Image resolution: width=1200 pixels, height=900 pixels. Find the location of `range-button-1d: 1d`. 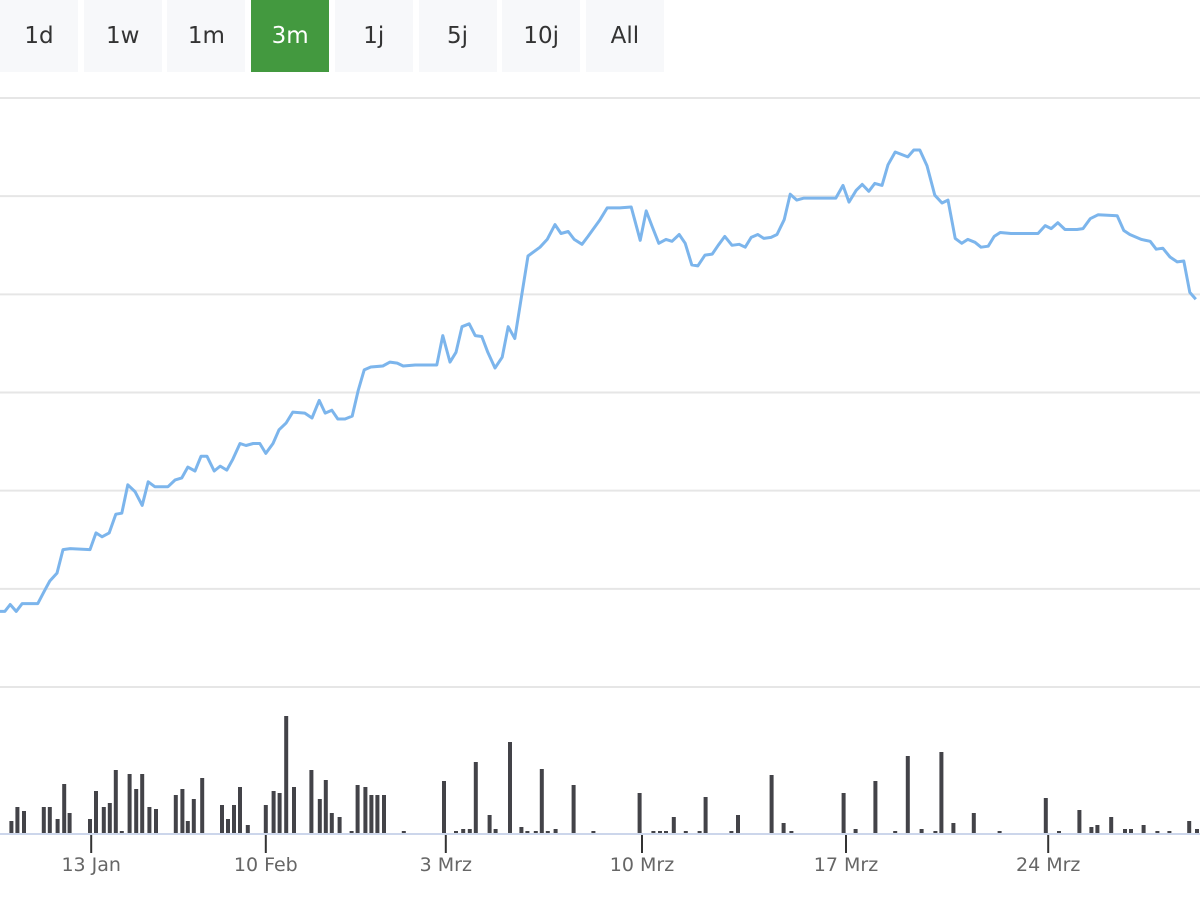

range-button-1d: 1d is located at coordinates (39, 36).